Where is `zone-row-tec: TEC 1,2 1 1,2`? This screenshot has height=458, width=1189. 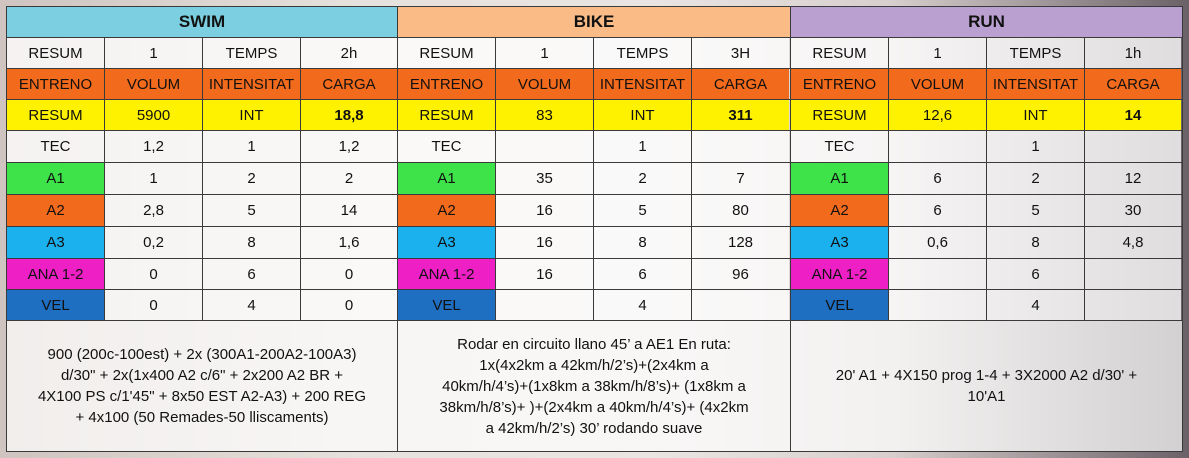 zone-row-tec: TEC 1,2 1 1,2 is located at coordinates (202, 147).